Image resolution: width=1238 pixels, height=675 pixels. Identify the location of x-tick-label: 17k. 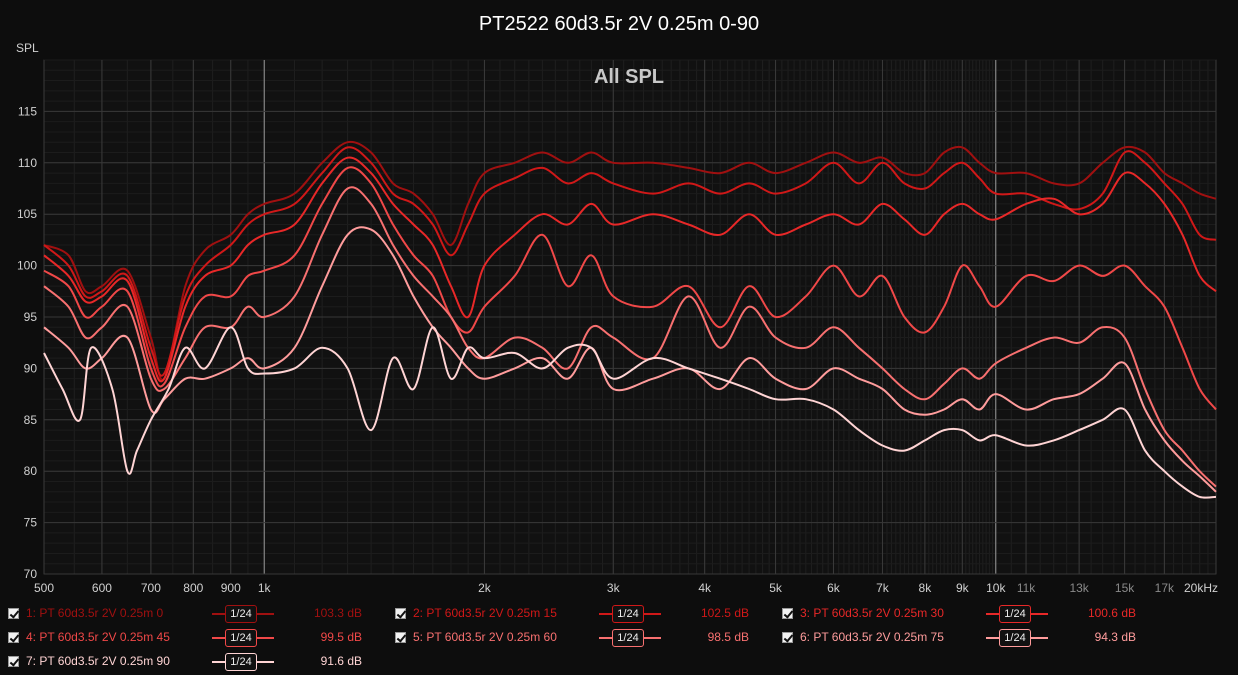
(1165, 588).